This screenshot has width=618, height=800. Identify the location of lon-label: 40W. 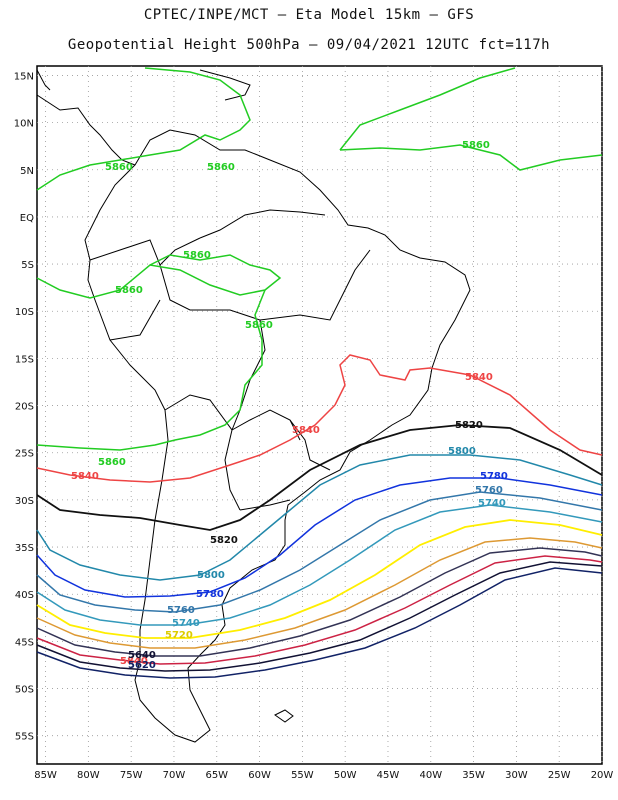
(430, 775).